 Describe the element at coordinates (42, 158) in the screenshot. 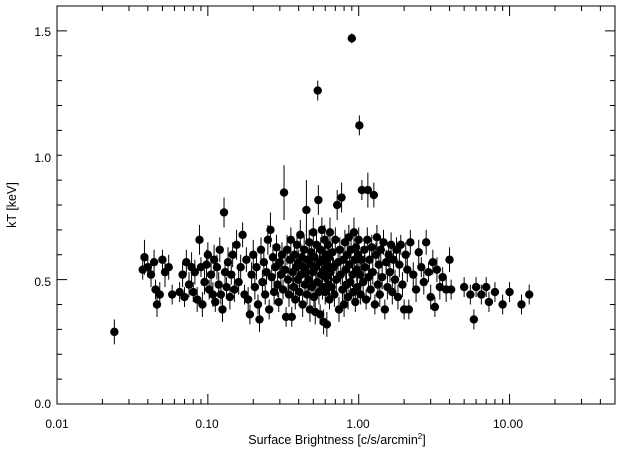

I see `y-tick-label-2: 1.0` at that location.